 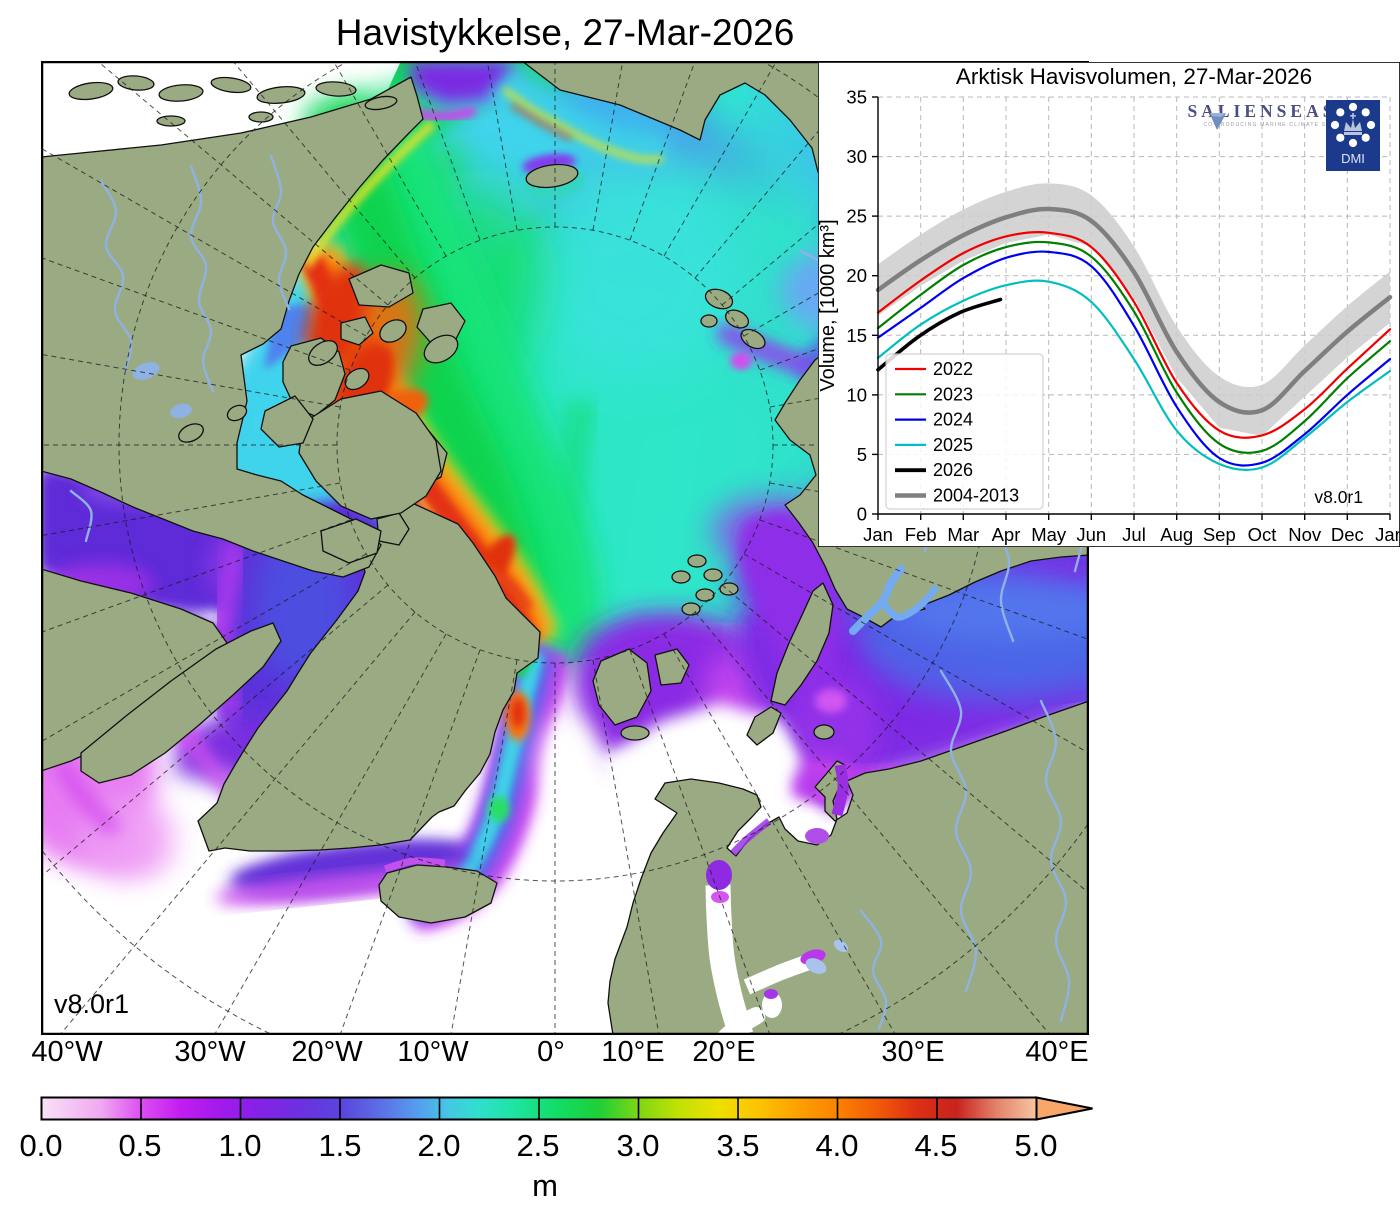 What do you see at coordinates (1305, 534) in the screenshot?
I see `svg-text: Nov` at bounding box center [1305, 534].